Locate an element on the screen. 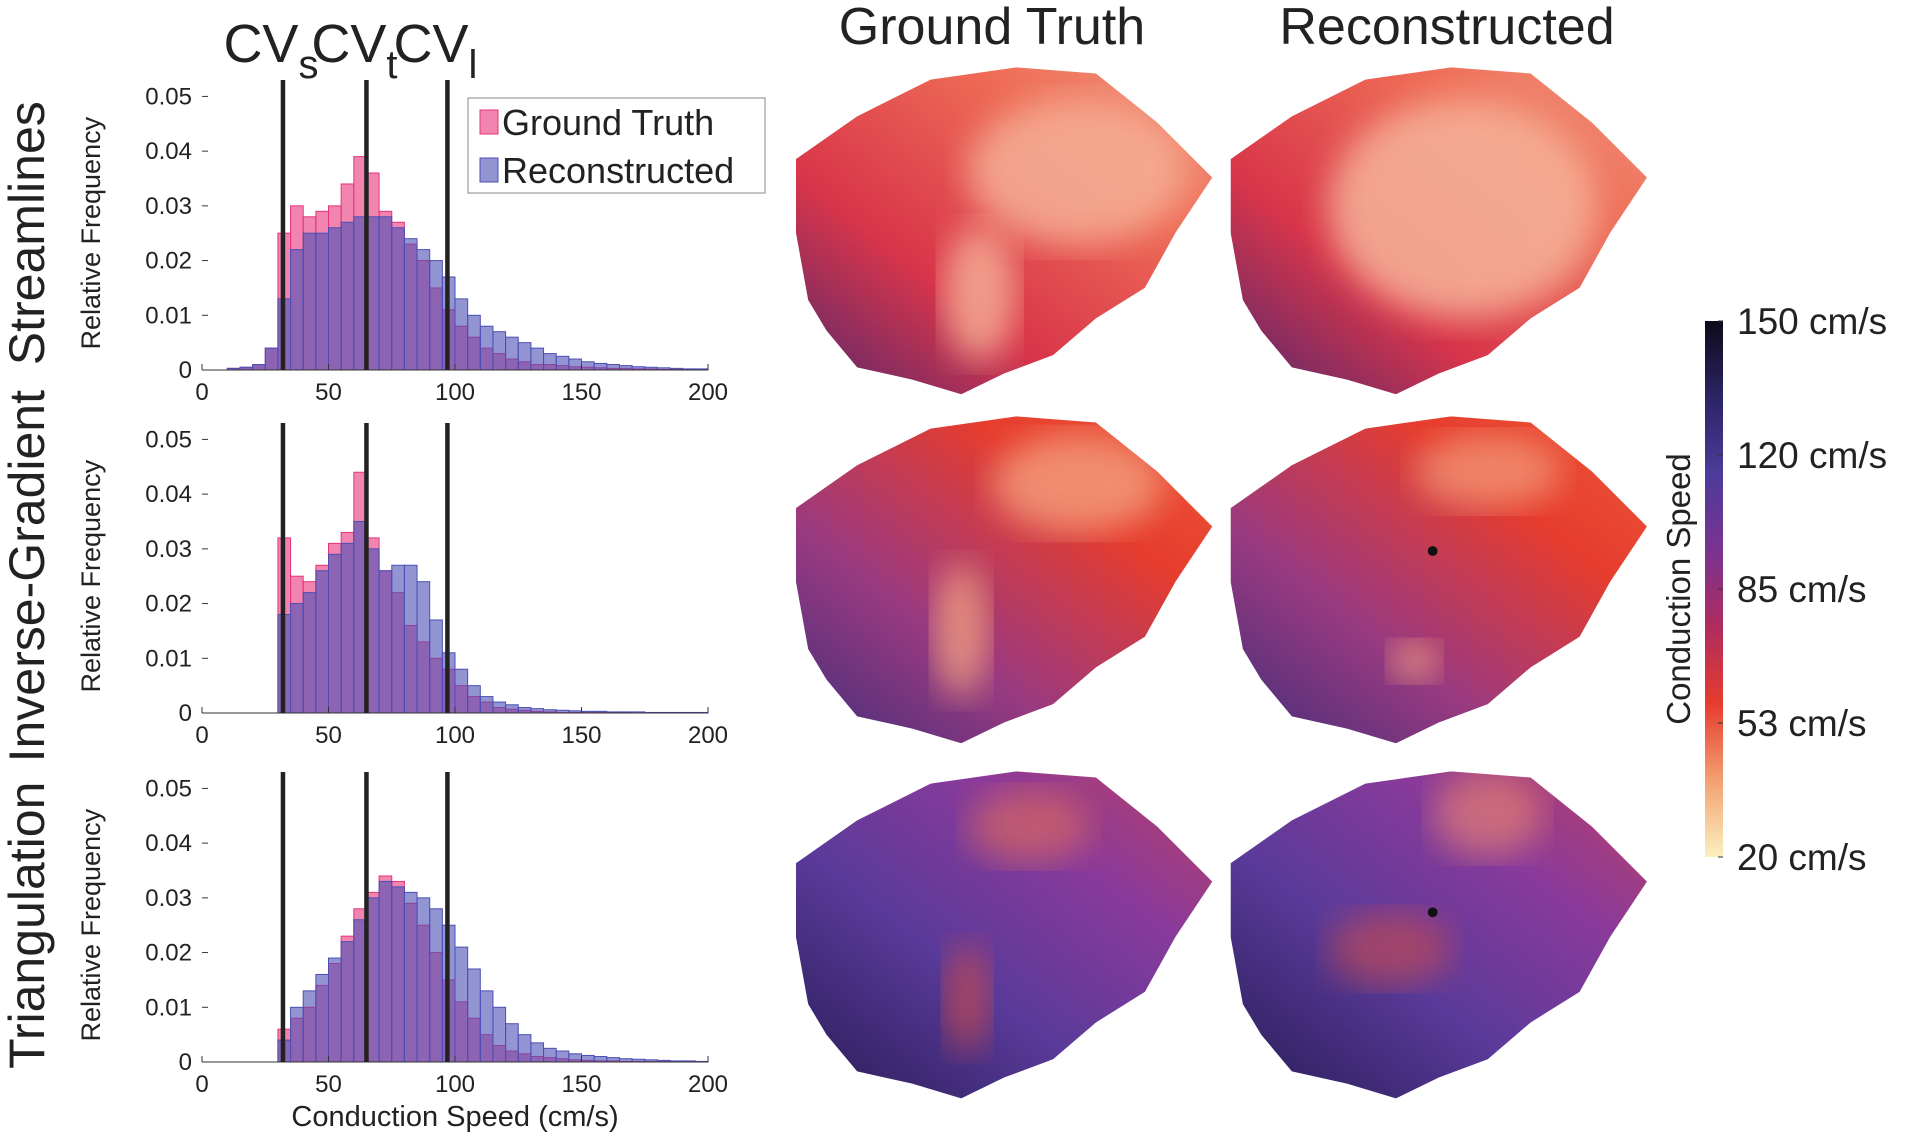 The height and width of the screenshot is (1142, 1920). colorbar-tick-label: 120 cm/s is located at coordinates (1812, 455).